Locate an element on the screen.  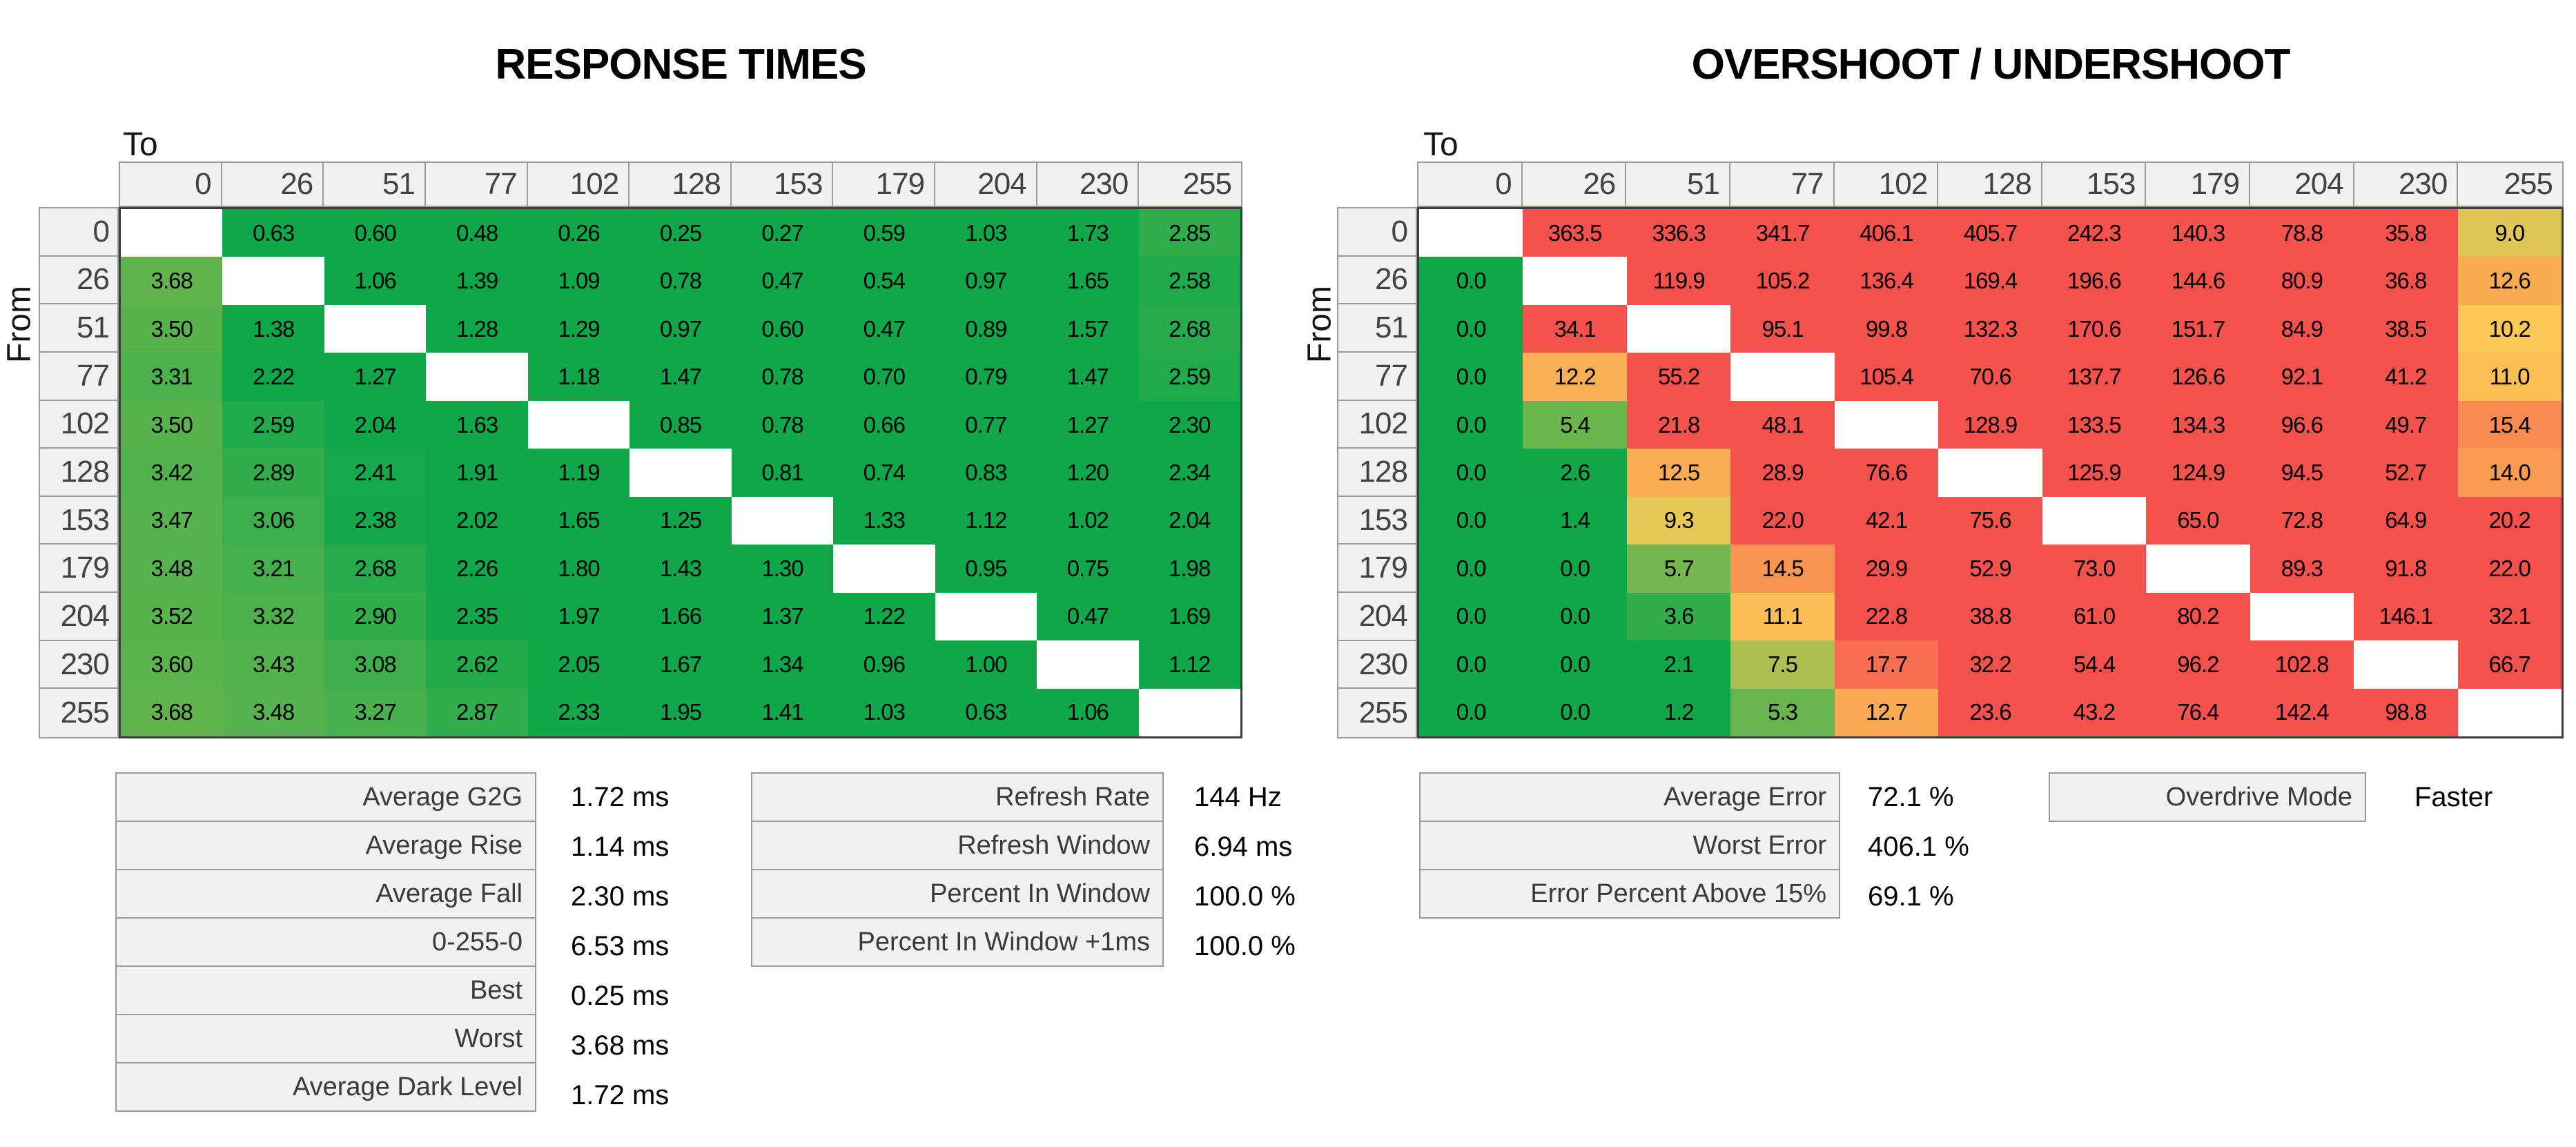
overshoot-cell: 73.0 is located at coordinates (2094, 569).